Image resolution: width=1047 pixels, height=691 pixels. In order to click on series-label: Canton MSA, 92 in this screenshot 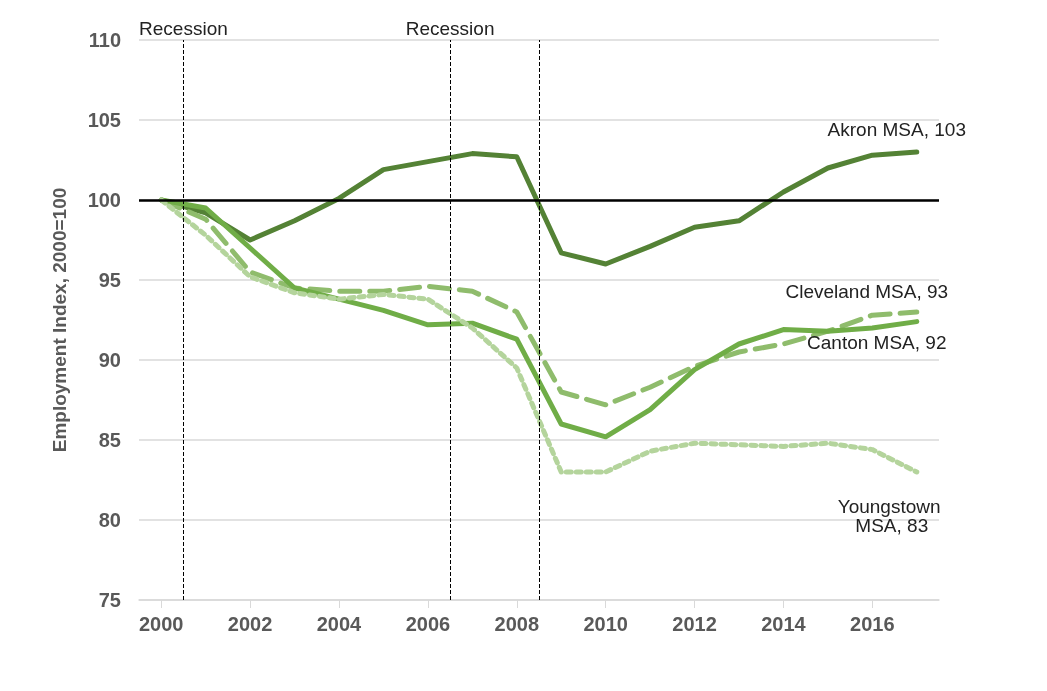, I will do `click(877, 342)`.